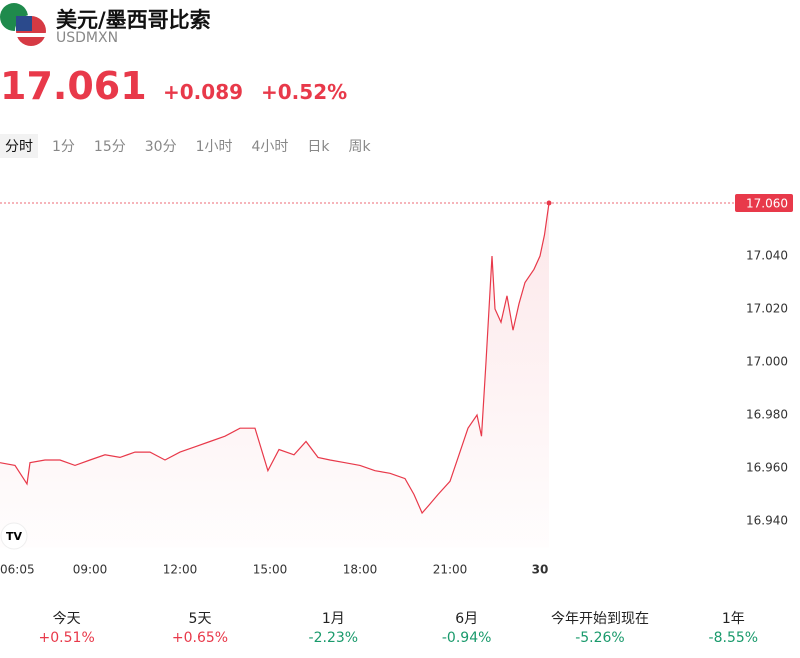 The width and height of the screenshot is (800, 658). I want to click on change-pct: +0.52%, so click(304, 92).